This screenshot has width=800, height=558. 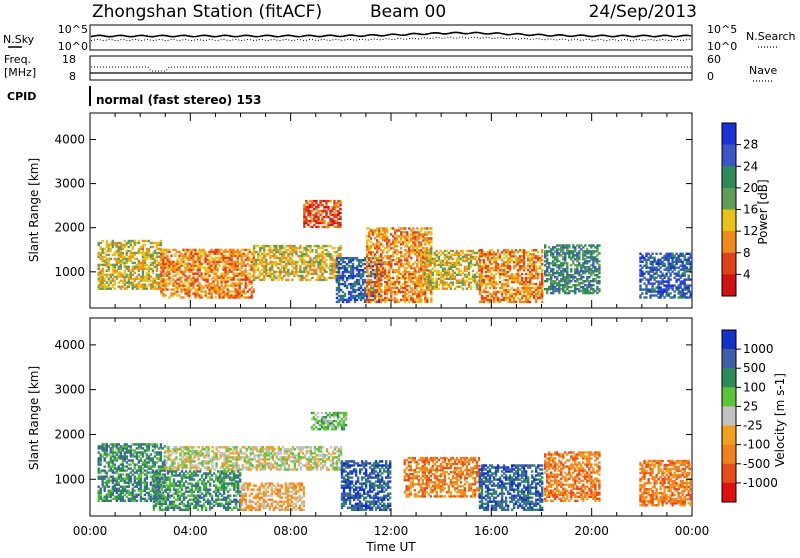 What do you see at coordinates (395, 461) in the screenshot?
I see `velocity-data-cells` at bounding box center [395, 461].